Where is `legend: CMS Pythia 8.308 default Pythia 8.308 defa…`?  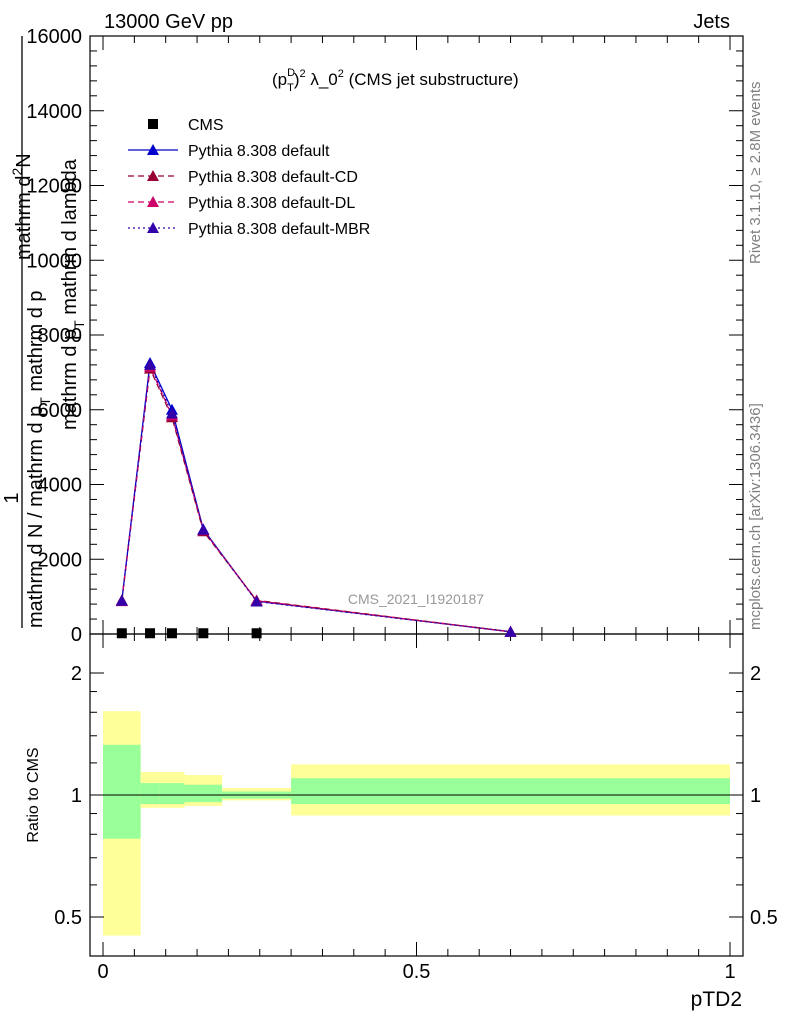 legend: CMS Pythia 8.308 default Pythia 8.308 defa… is located at coordinates (249, 177).